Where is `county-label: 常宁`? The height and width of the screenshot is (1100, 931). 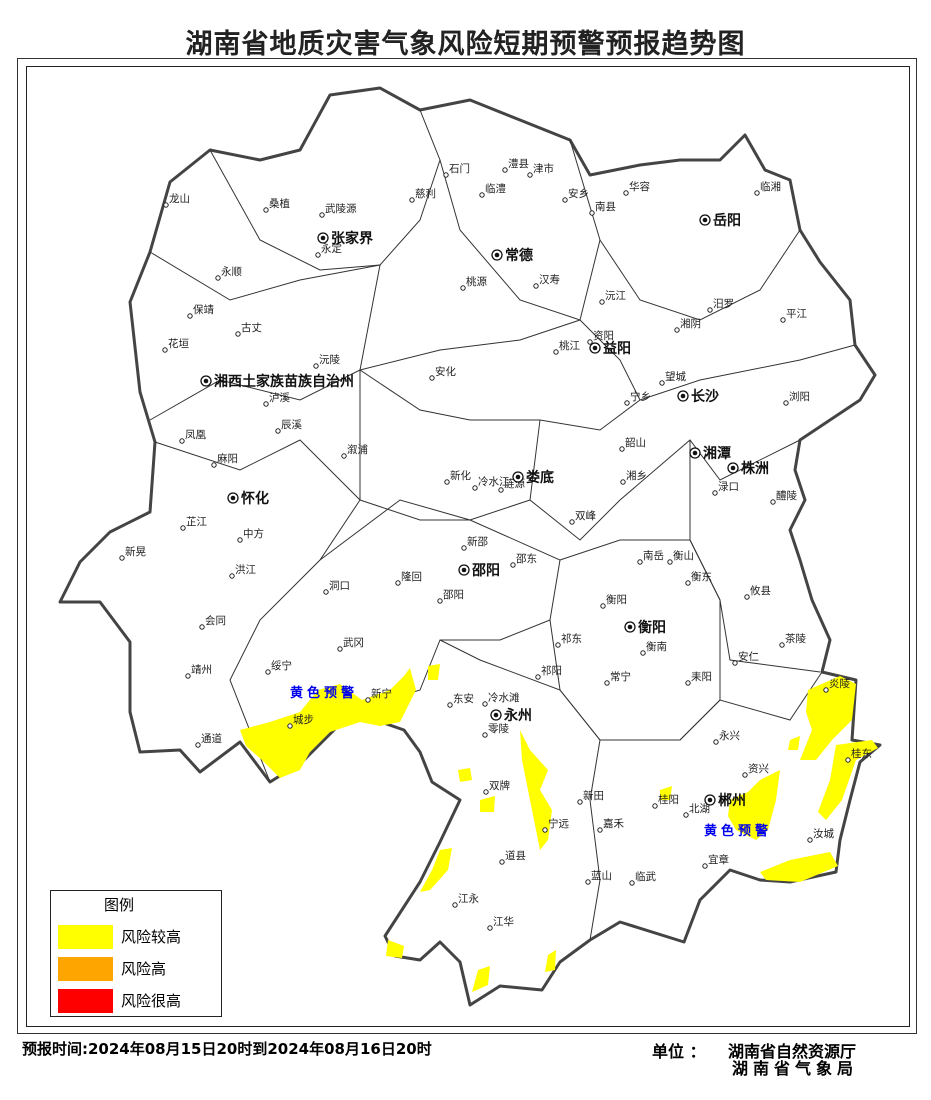
county-label: 常宁 is located at coordinates (620, 676).